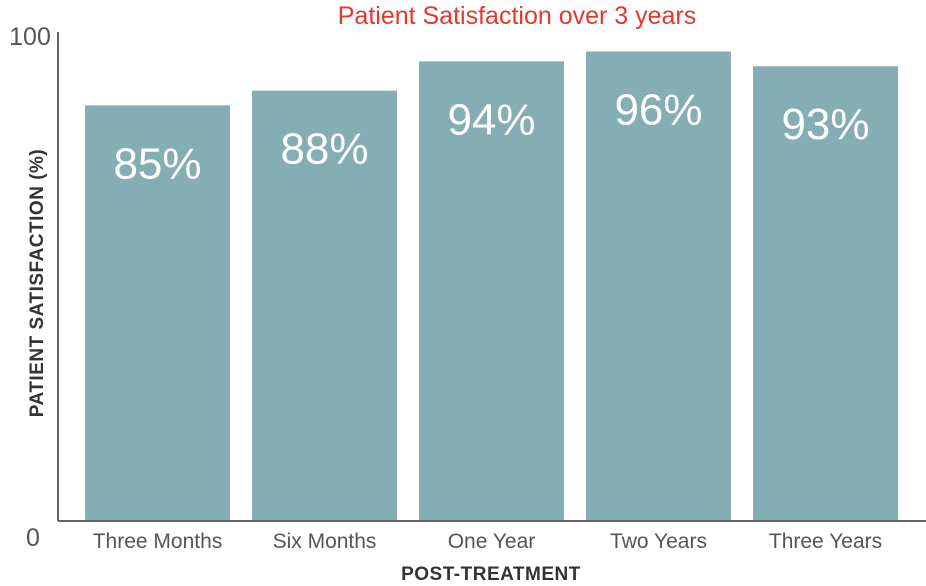  I want to click on y-tick-label-1: 100, so click(30, 37).